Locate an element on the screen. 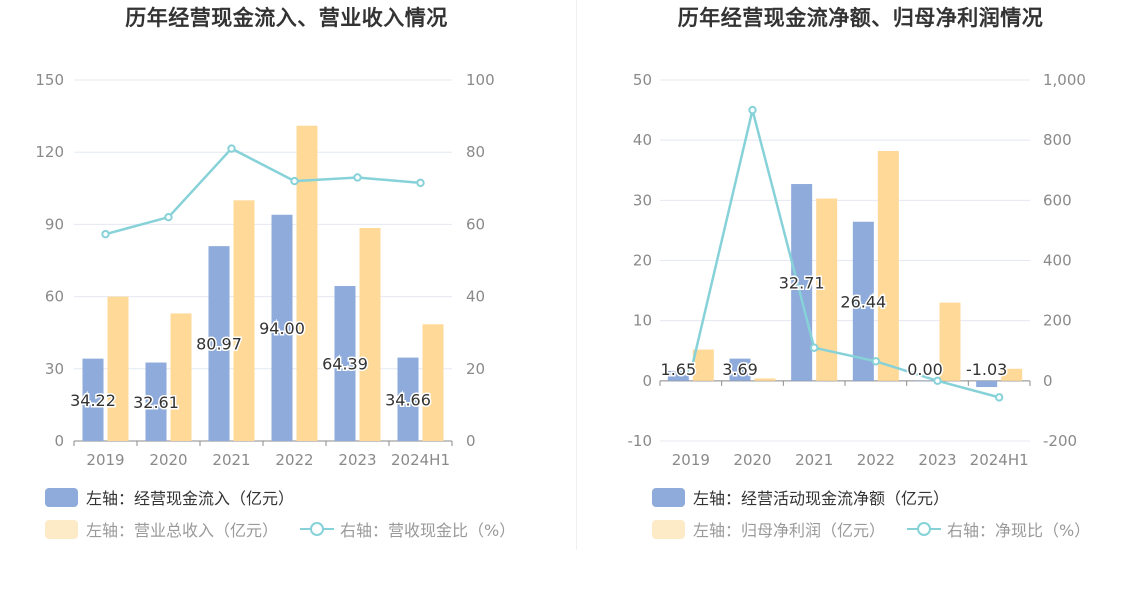 Image resolution: width=1147 pixels, height=589 pixels. bar-data-label: 34.22 is located at coordinates (93, 400).